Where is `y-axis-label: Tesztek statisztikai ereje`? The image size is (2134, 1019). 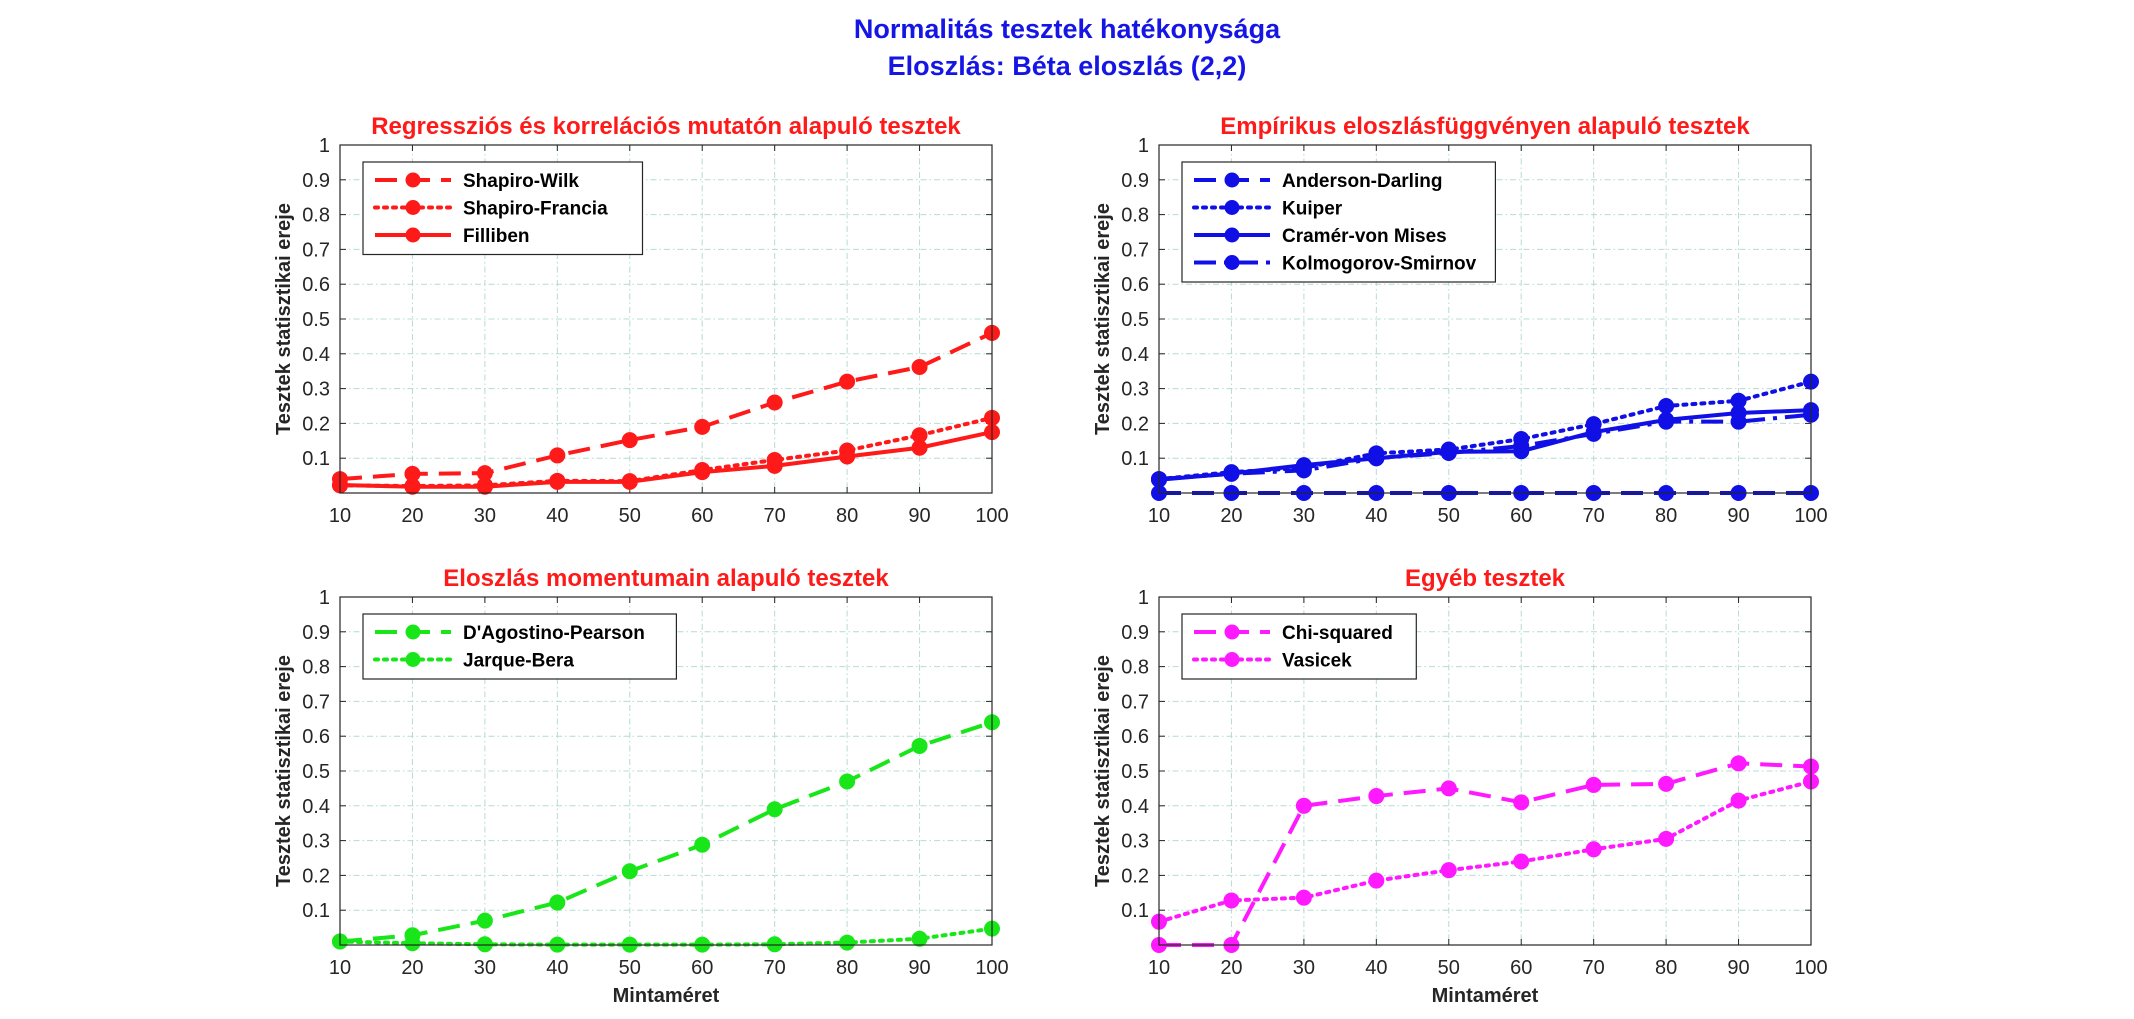 y-axis-label: Tesztek statisztikai ereje is located at coordinates (284, 319).